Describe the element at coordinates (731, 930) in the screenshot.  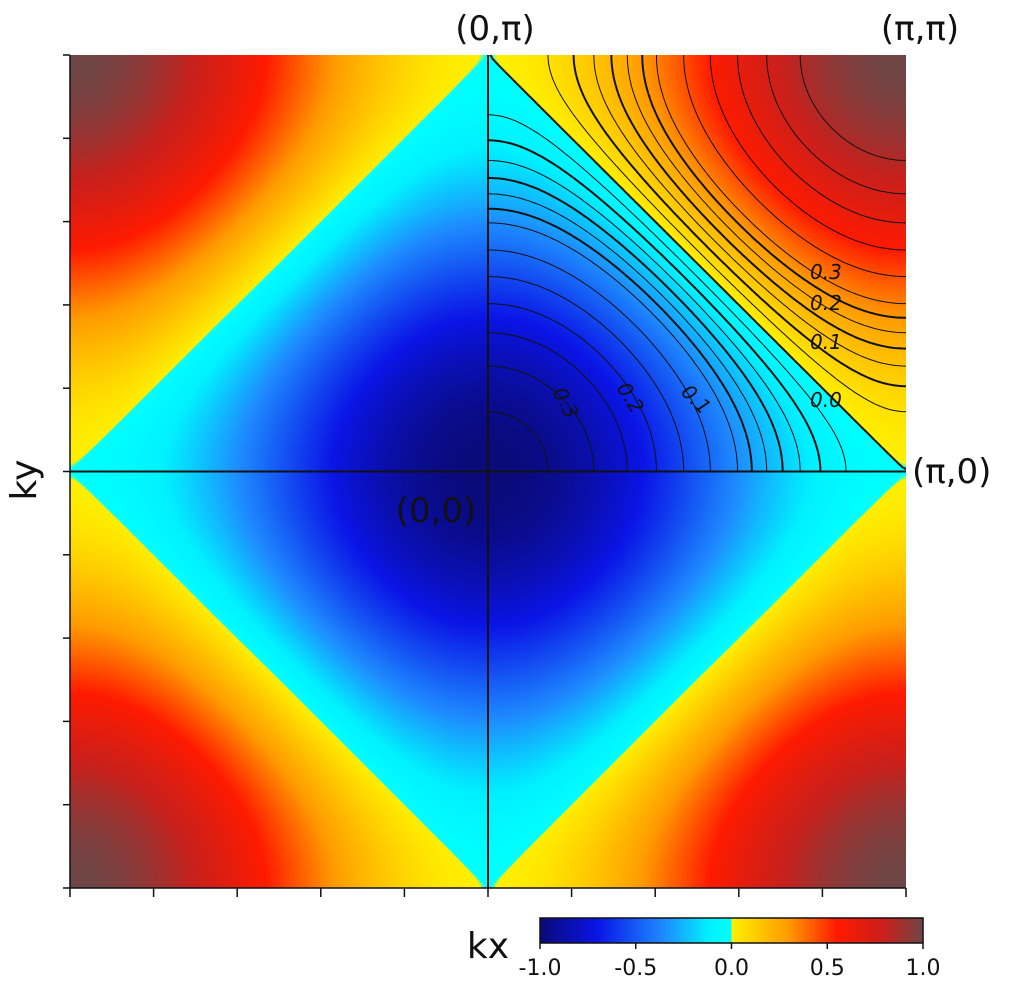
I see `colorbar` at that location.